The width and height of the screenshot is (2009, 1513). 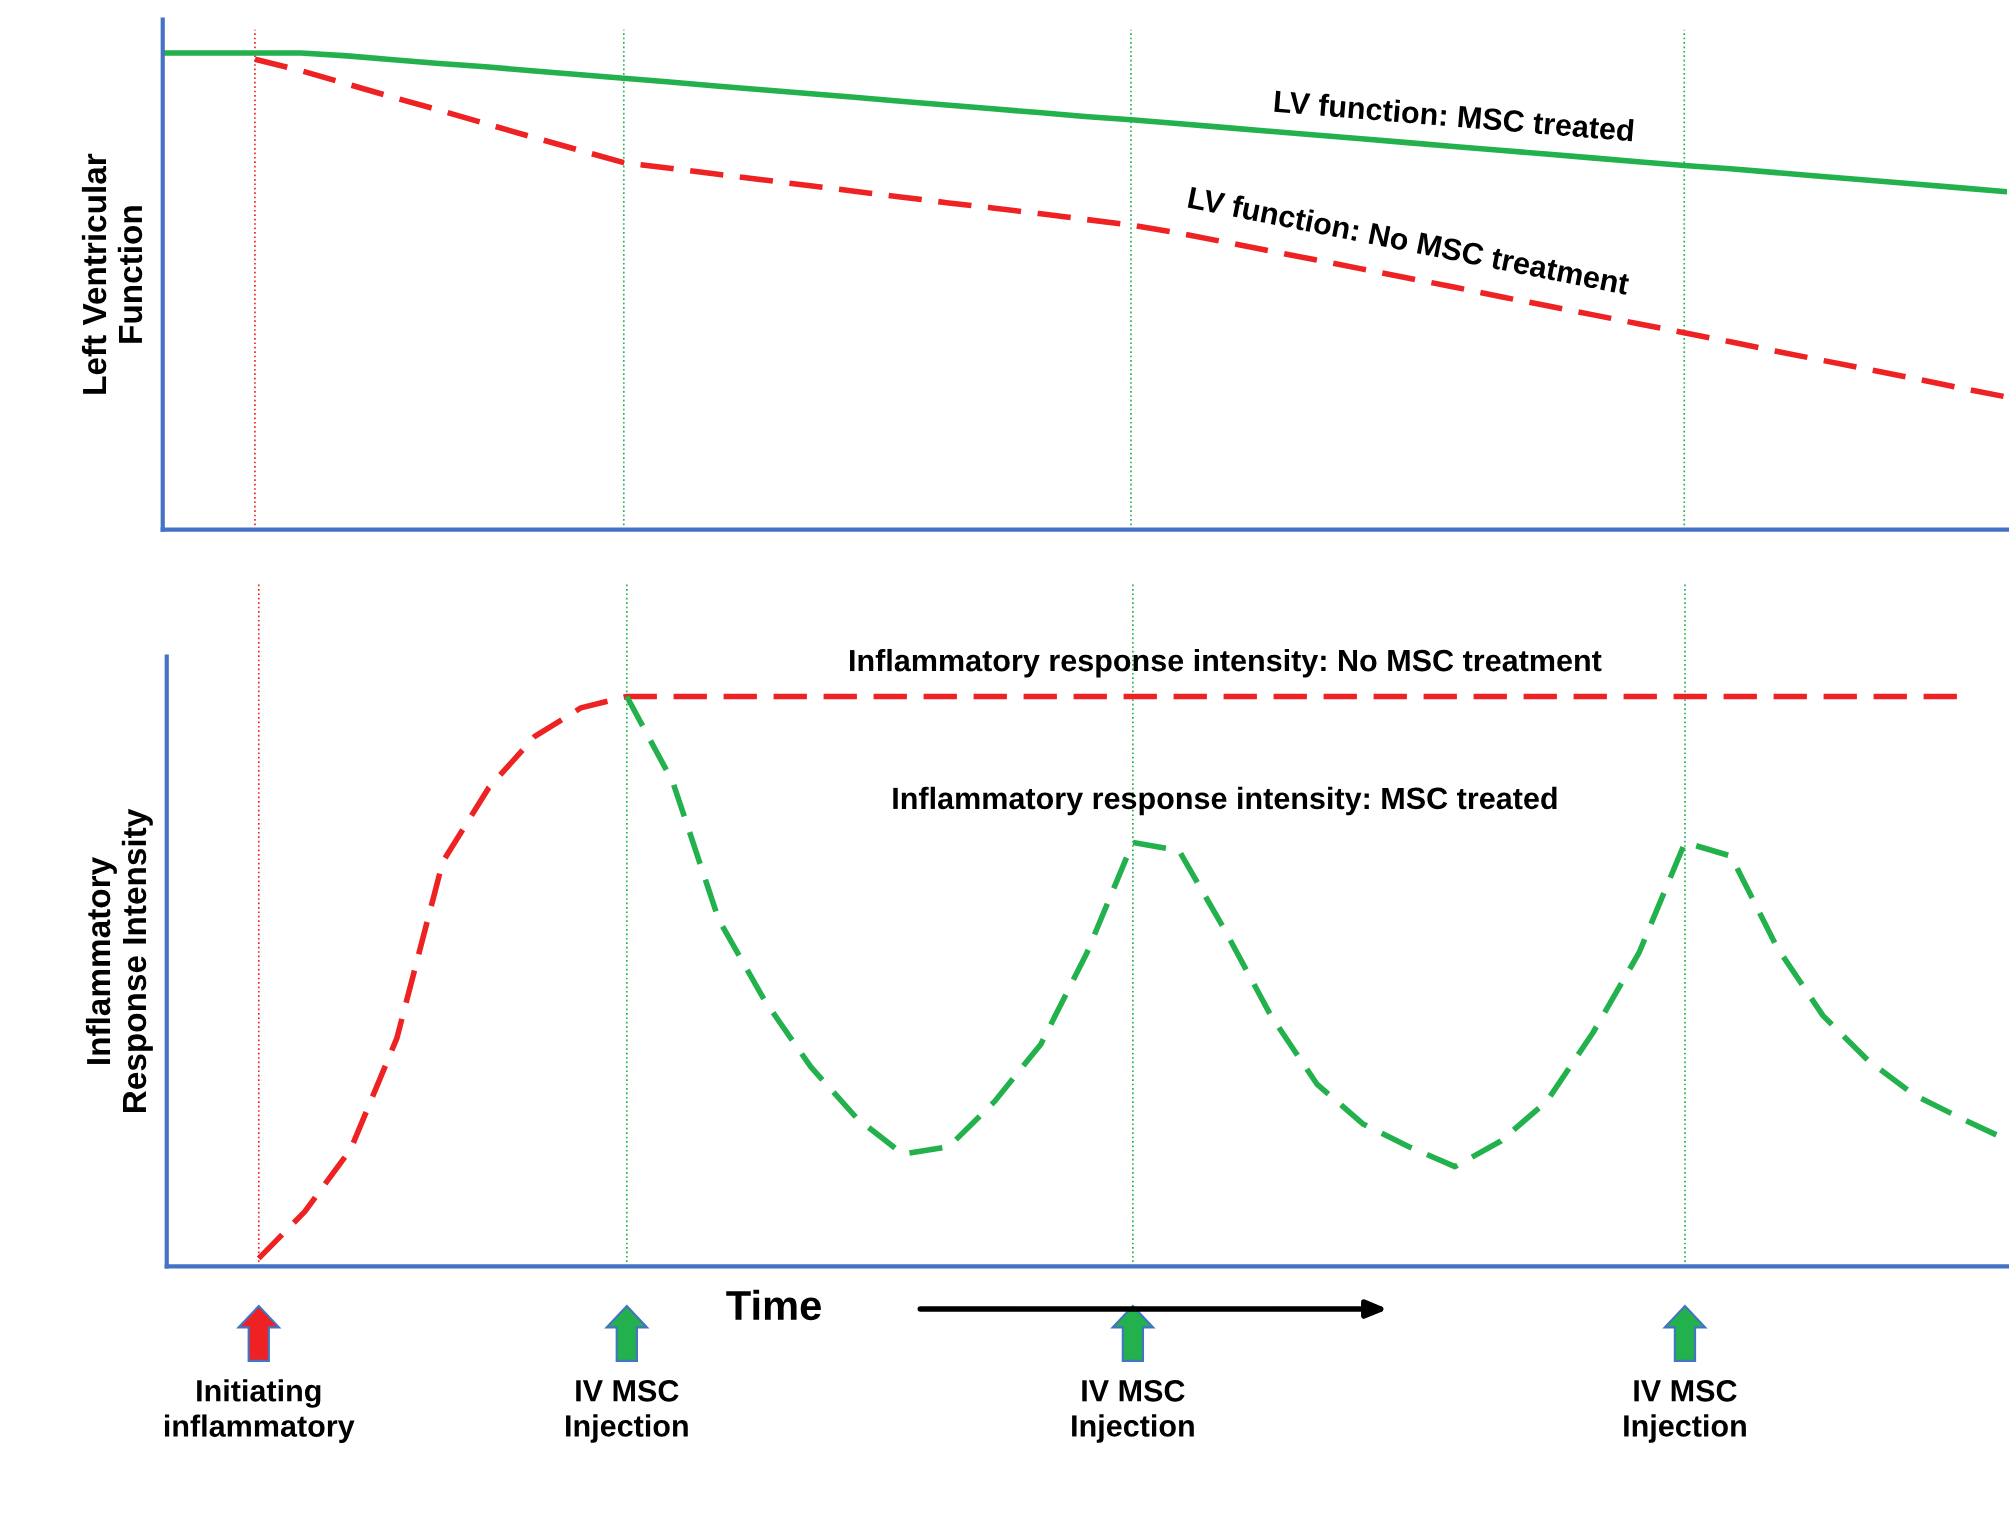 What do you see at coordinates (1226, 663) in the screenshot?
I see `series-label: Inflammatory response intensity: No MSC treatment` at bounding box center [1226, 663].